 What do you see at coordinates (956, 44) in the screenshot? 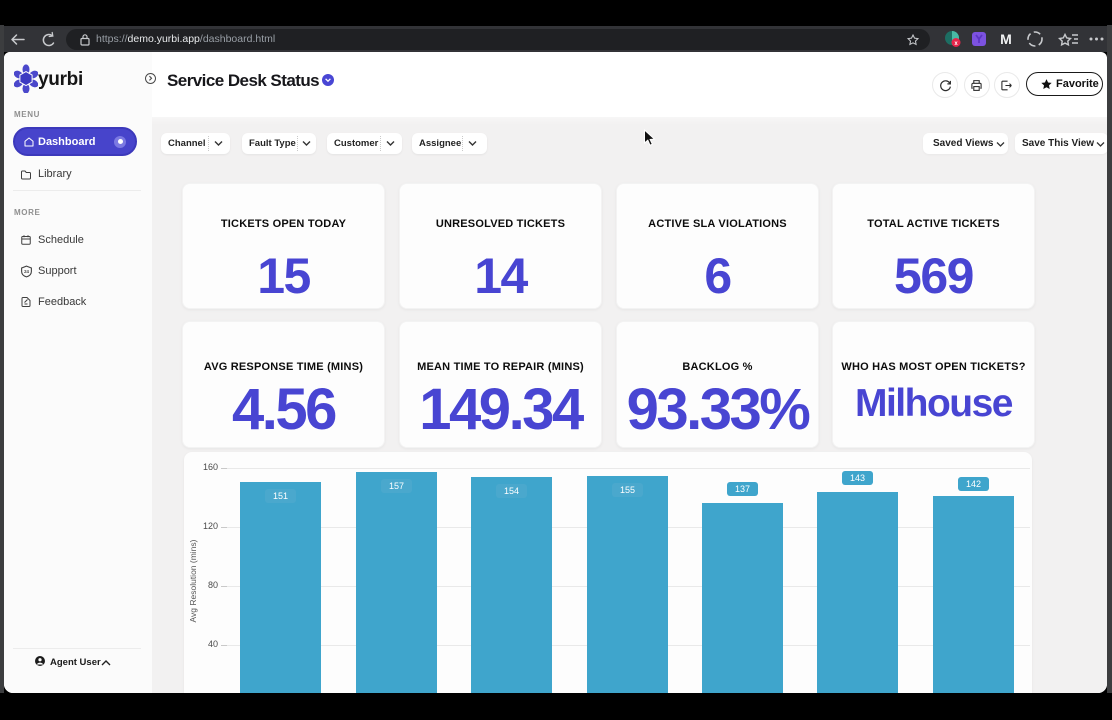
I see `svg-text: x` at bounding box center [956, 44].